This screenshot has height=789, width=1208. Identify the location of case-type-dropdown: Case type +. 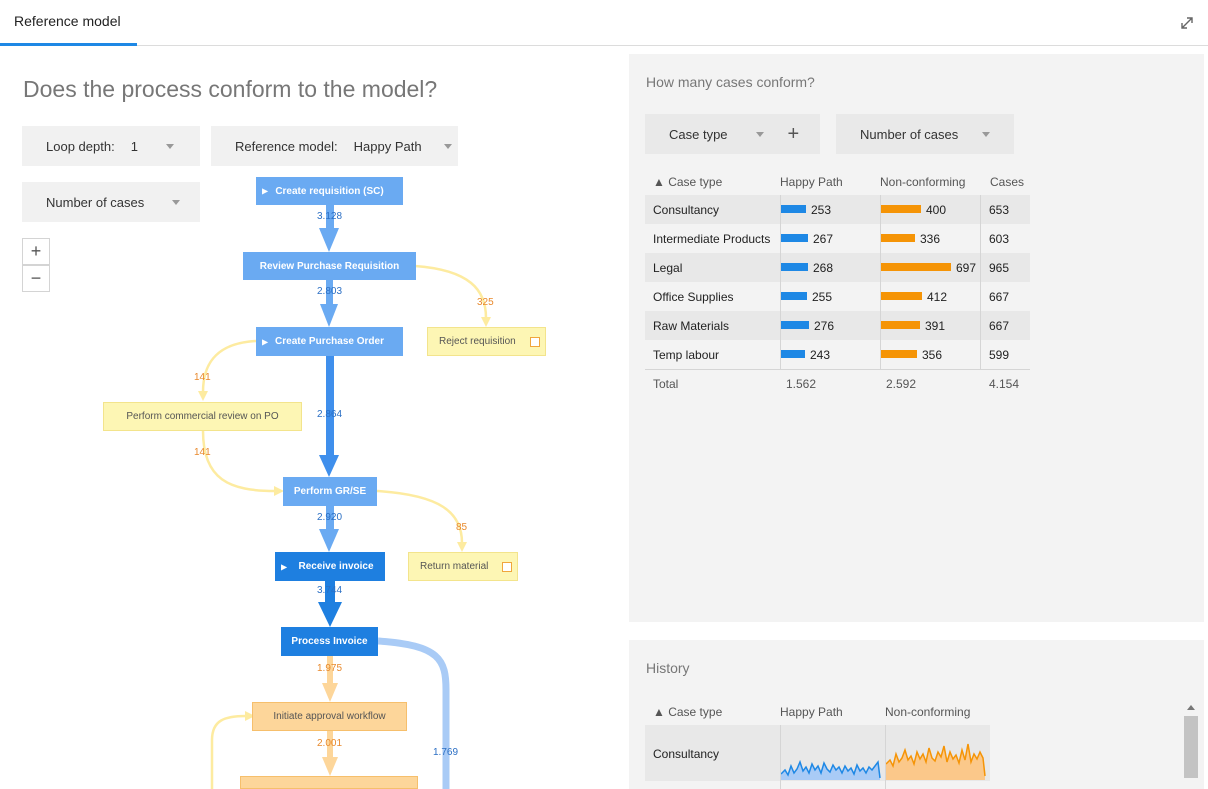
(732, 134).